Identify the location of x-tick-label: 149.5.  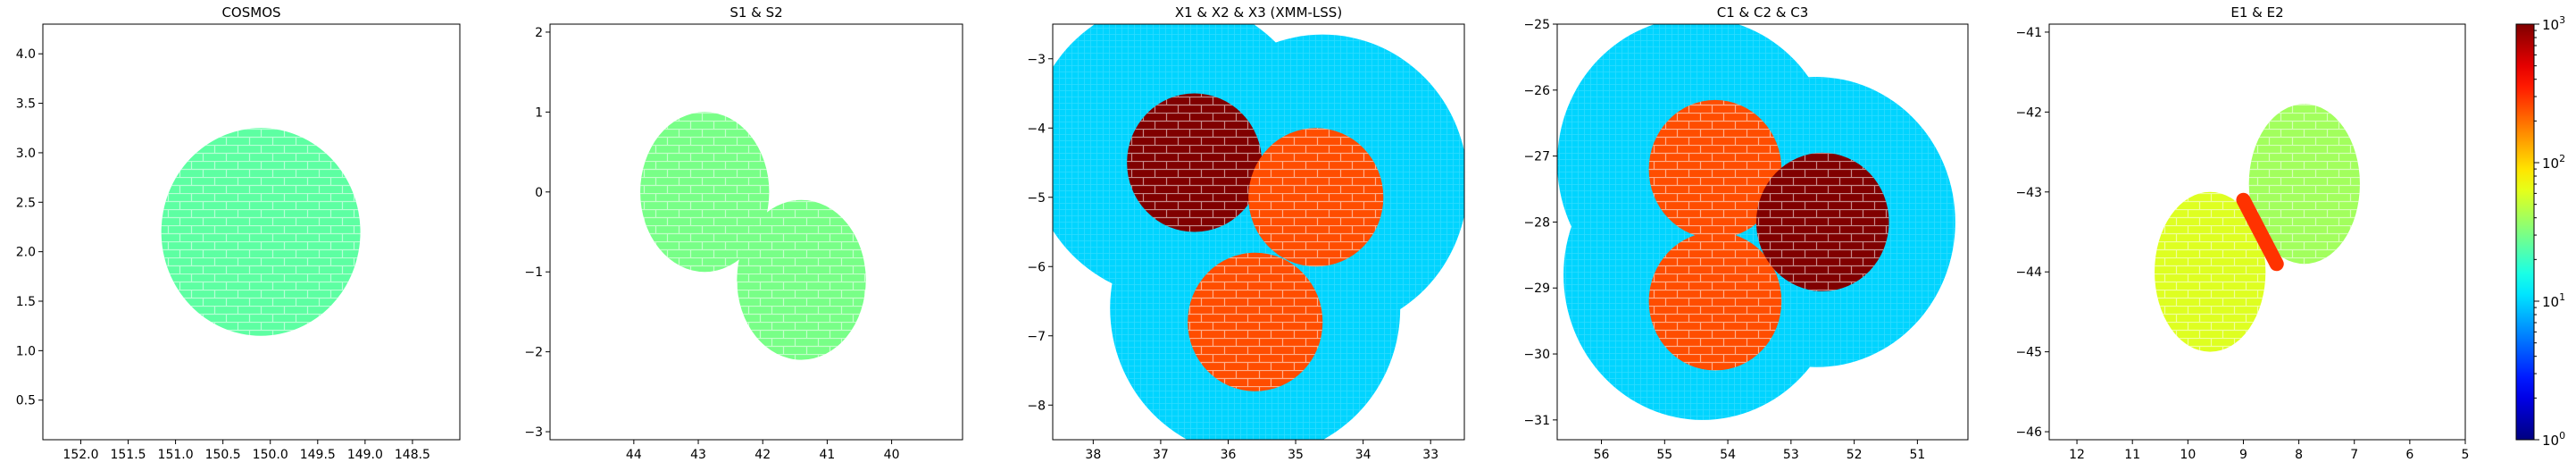
(318, 455).